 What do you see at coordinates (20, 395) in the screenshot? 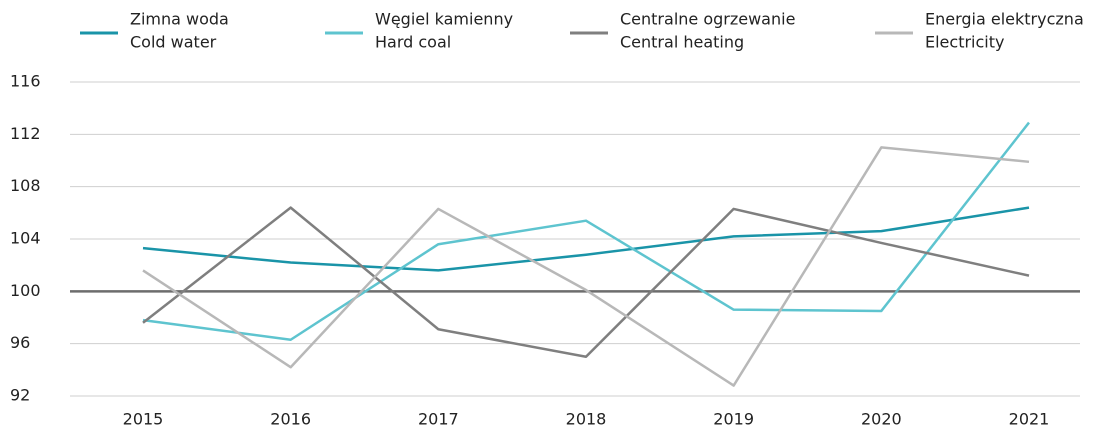
I see `y-tick-label: 92` at bounding box center [20, 395].